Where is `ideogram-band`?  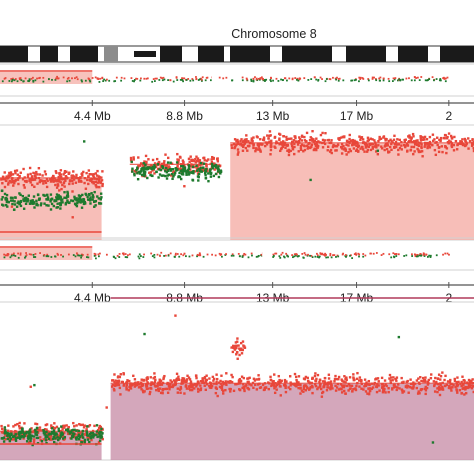 ideogram-band is located at coordinates (250, 54).